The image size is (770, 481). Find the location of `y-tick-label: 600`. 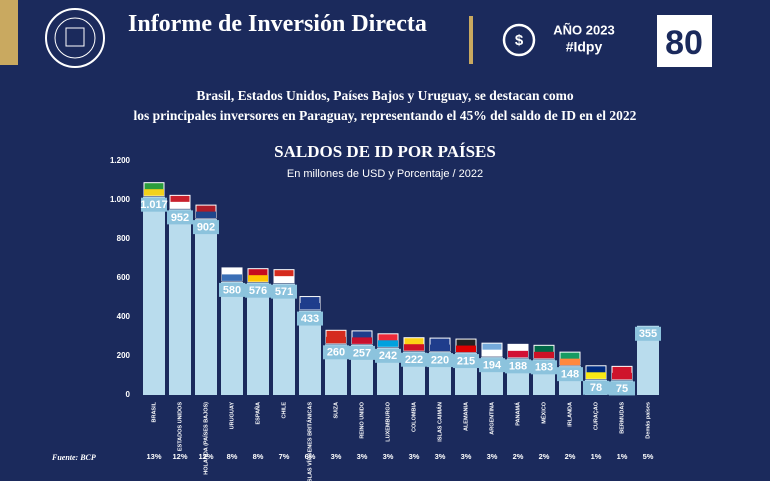

y-tick-label: 600 is located at coordinates (124, 277).